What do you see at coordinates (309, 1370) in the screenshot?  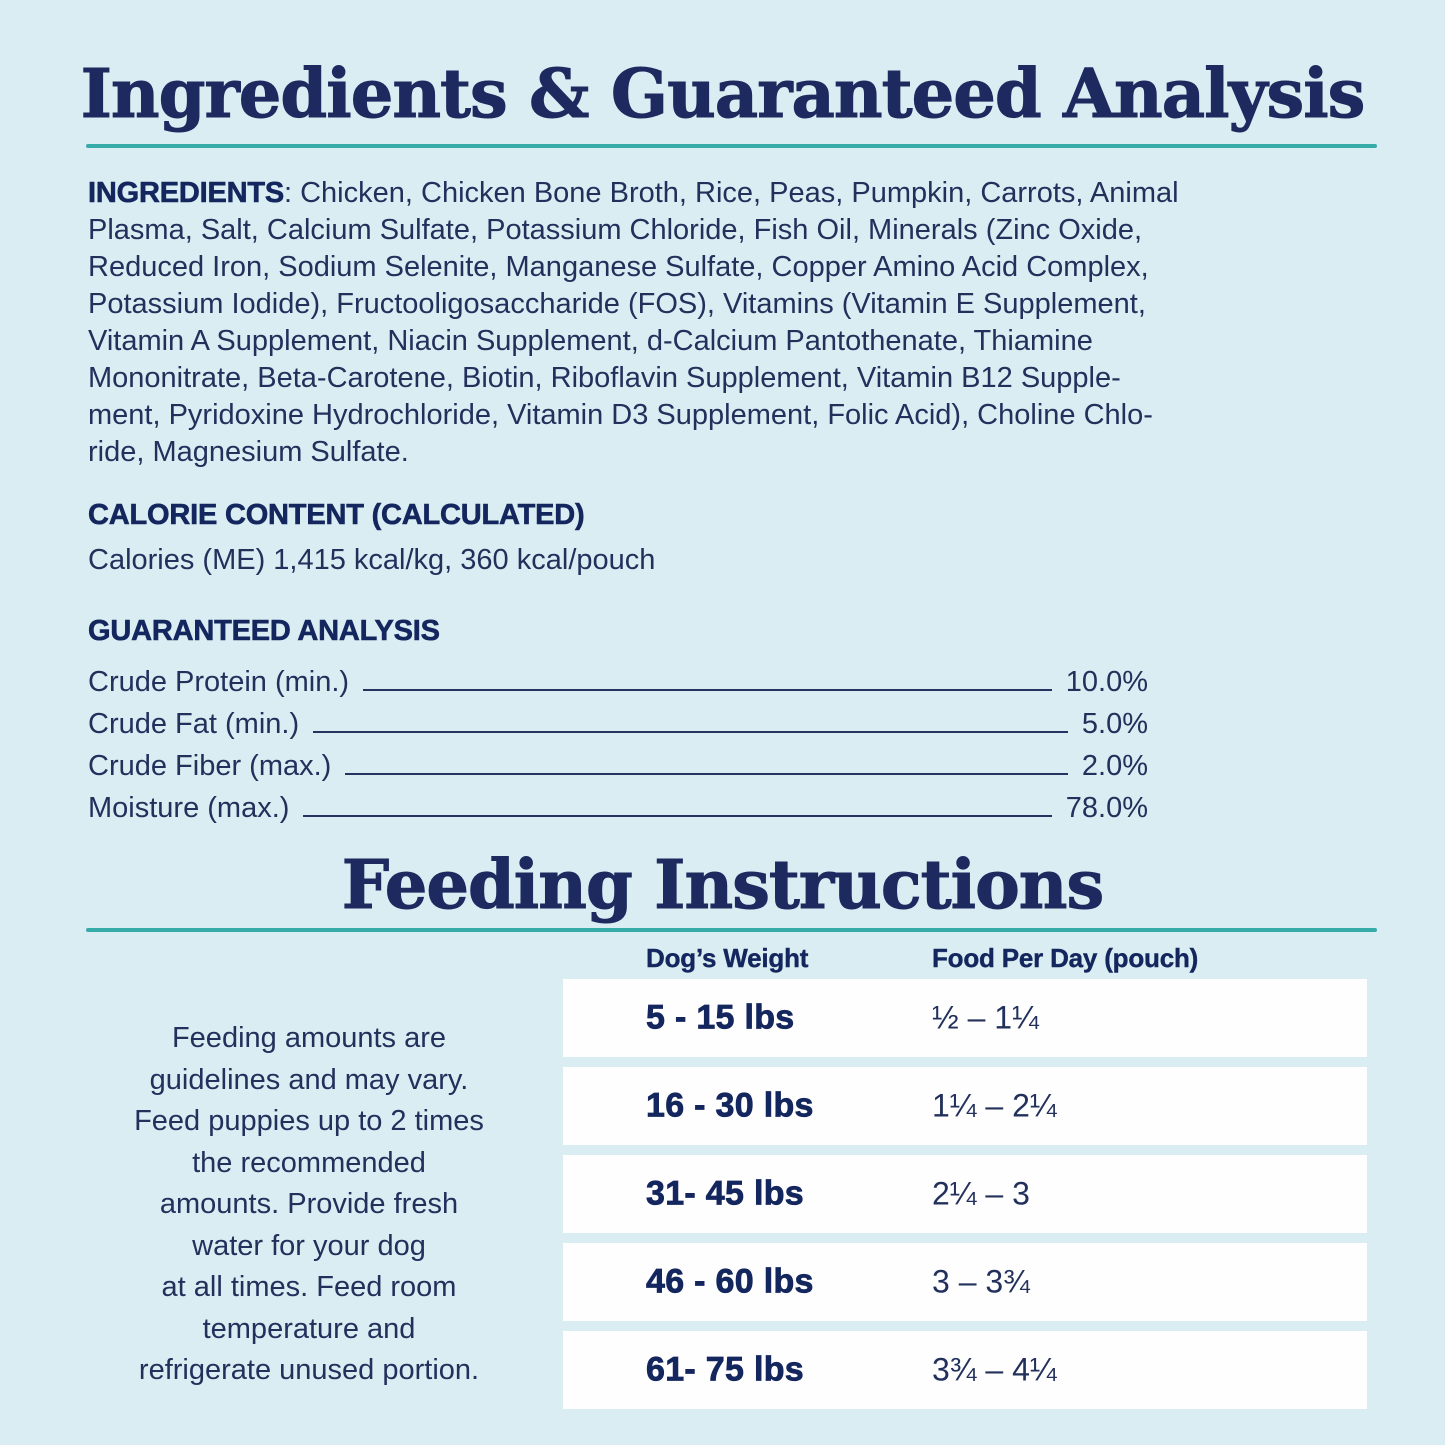 I see `note-line: refrigerate unused portion.` at bounding box center [309, 1370].